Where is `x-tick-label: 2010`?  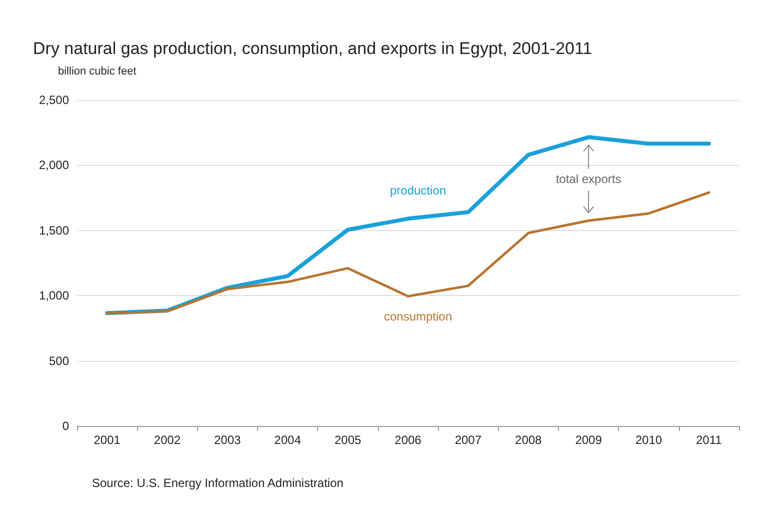
x-tick-label: 2010 is located at coordinates (648, 440).